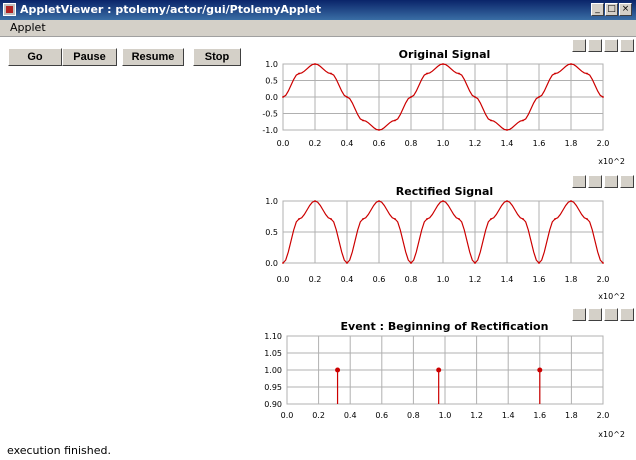 The width and height of the screenshot is (636, 460). Describe the element at coordinates (444, 191) in the screenshot. I see `chart-title: Rectified Signal` at that location.